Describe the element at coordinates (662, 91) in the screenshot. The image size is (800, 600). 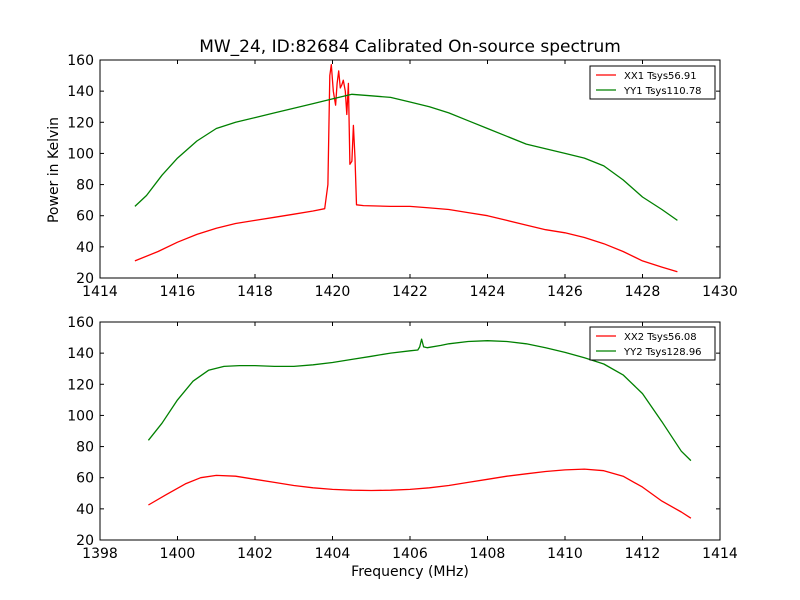
I see `legend-label: YY1 Tsys110.78` at that location.